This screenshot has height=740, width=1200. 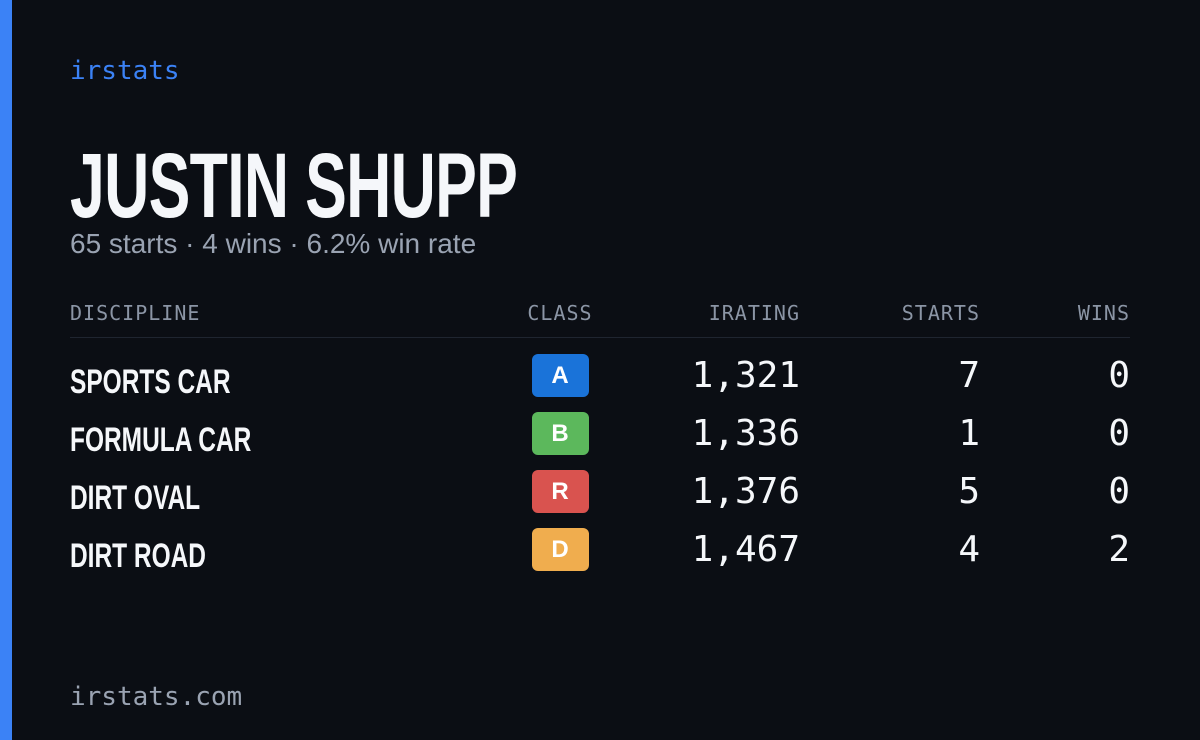 What do you see at coordinates (1119, 549) in the screenshot?
I see `wins-cell: 2` at bounding box center [1119, 549].